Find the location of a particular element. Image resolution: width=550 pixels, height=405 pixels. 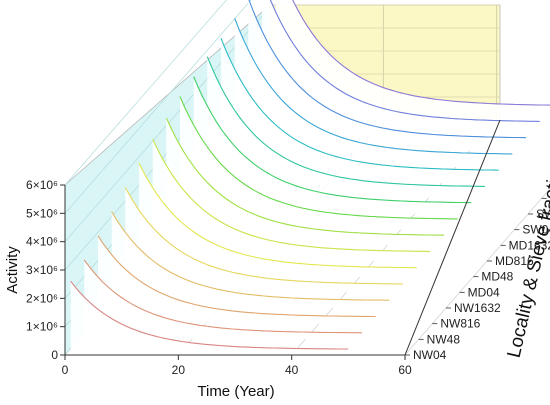

series-line-NW1632 is located at coordinates (250, 256).